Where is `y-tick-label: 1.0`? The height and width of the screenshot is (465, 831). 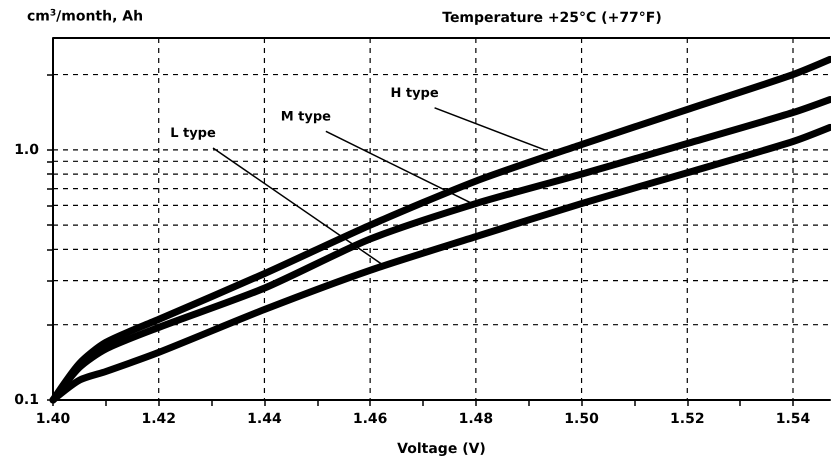 y-tick-label: 1.0 is located at coordinates (27, 150).